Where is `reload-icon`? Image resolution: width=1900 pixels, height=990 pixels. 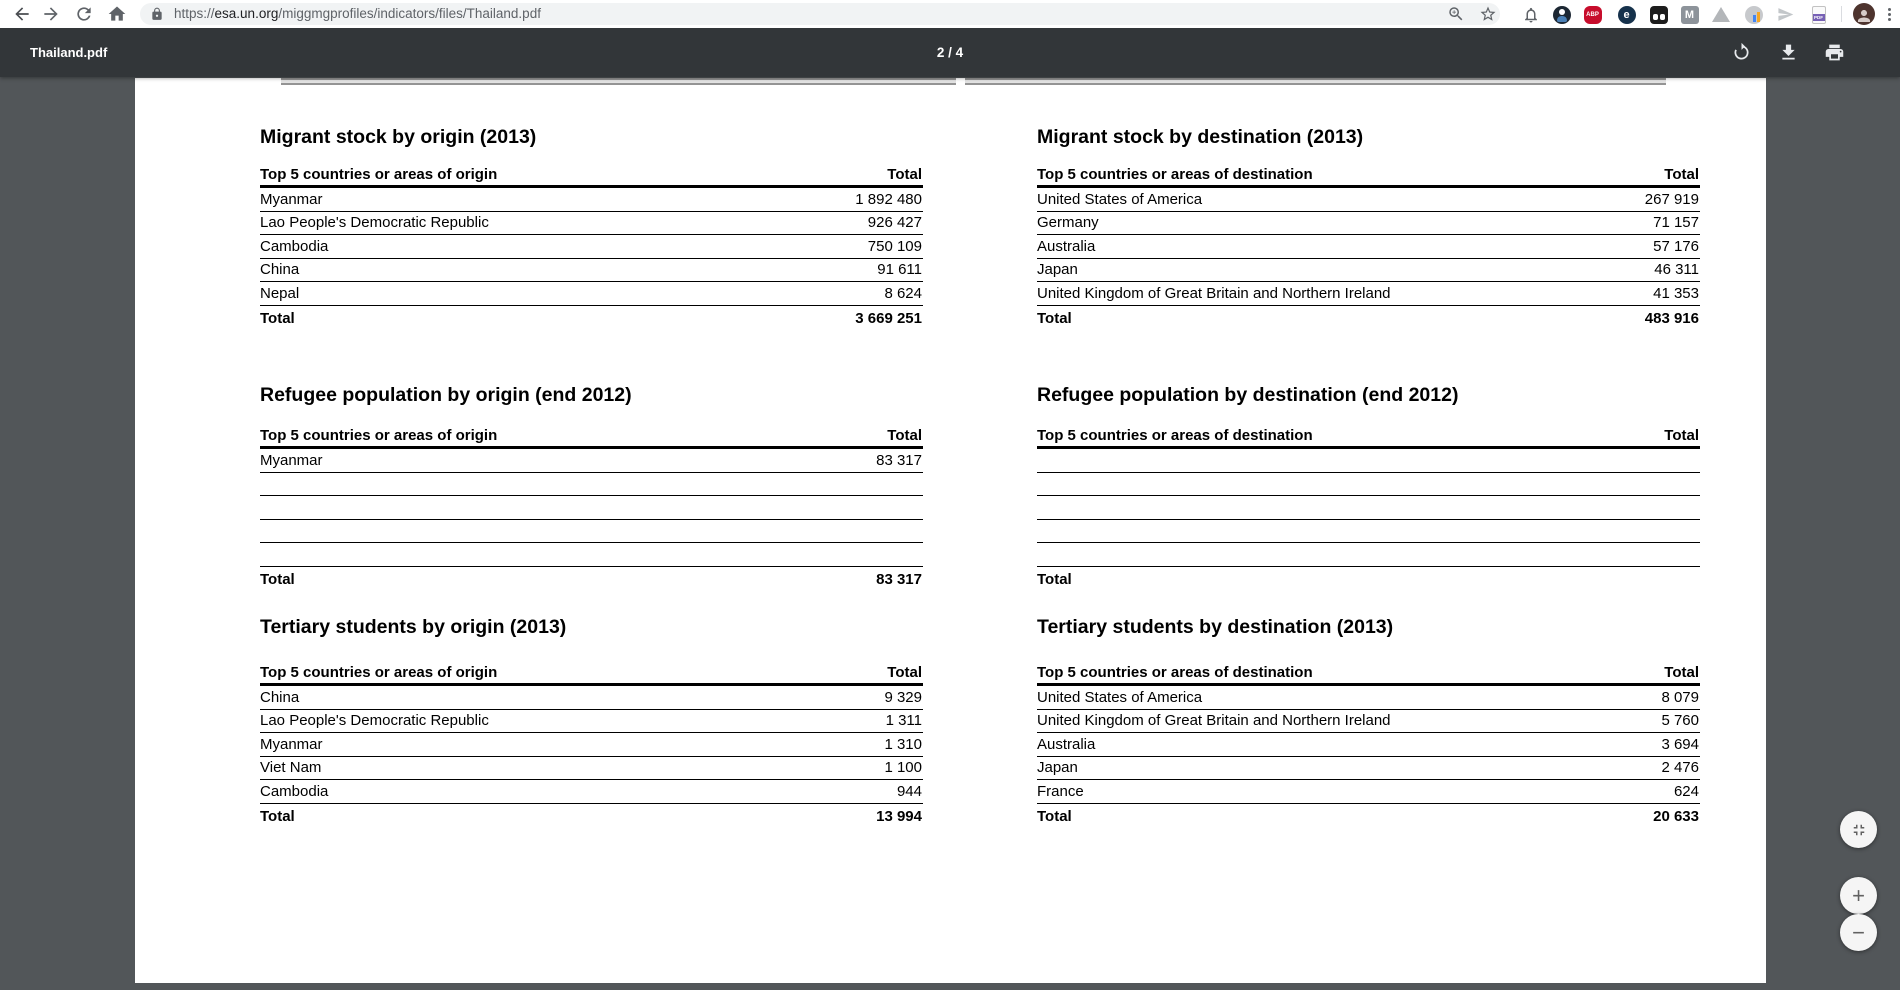 reload-icon is located at coordinates (84, 14).